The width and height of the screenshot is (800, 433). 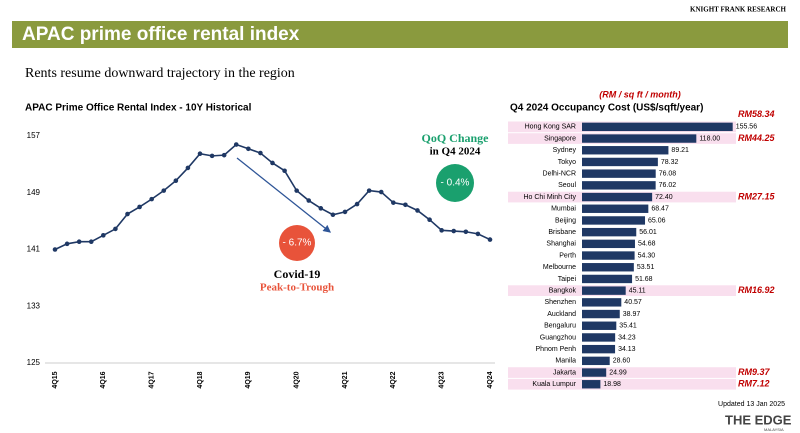 What do you see at coordinates (632, 314) in the screenshot?
I see `value-label: 38.97` at bounding box center [632, 314].